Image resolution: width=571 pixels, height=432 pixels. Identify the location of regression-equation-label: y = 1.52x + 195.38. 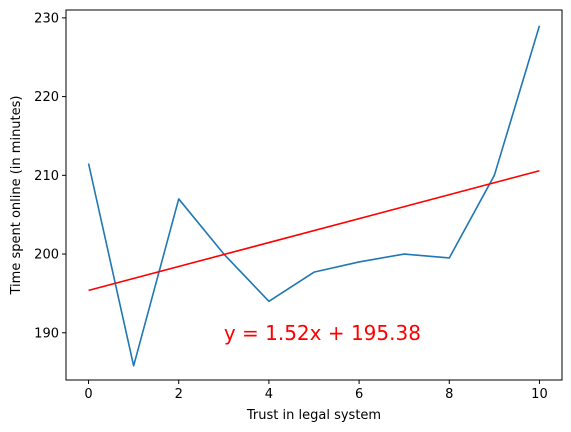
(322, 333).